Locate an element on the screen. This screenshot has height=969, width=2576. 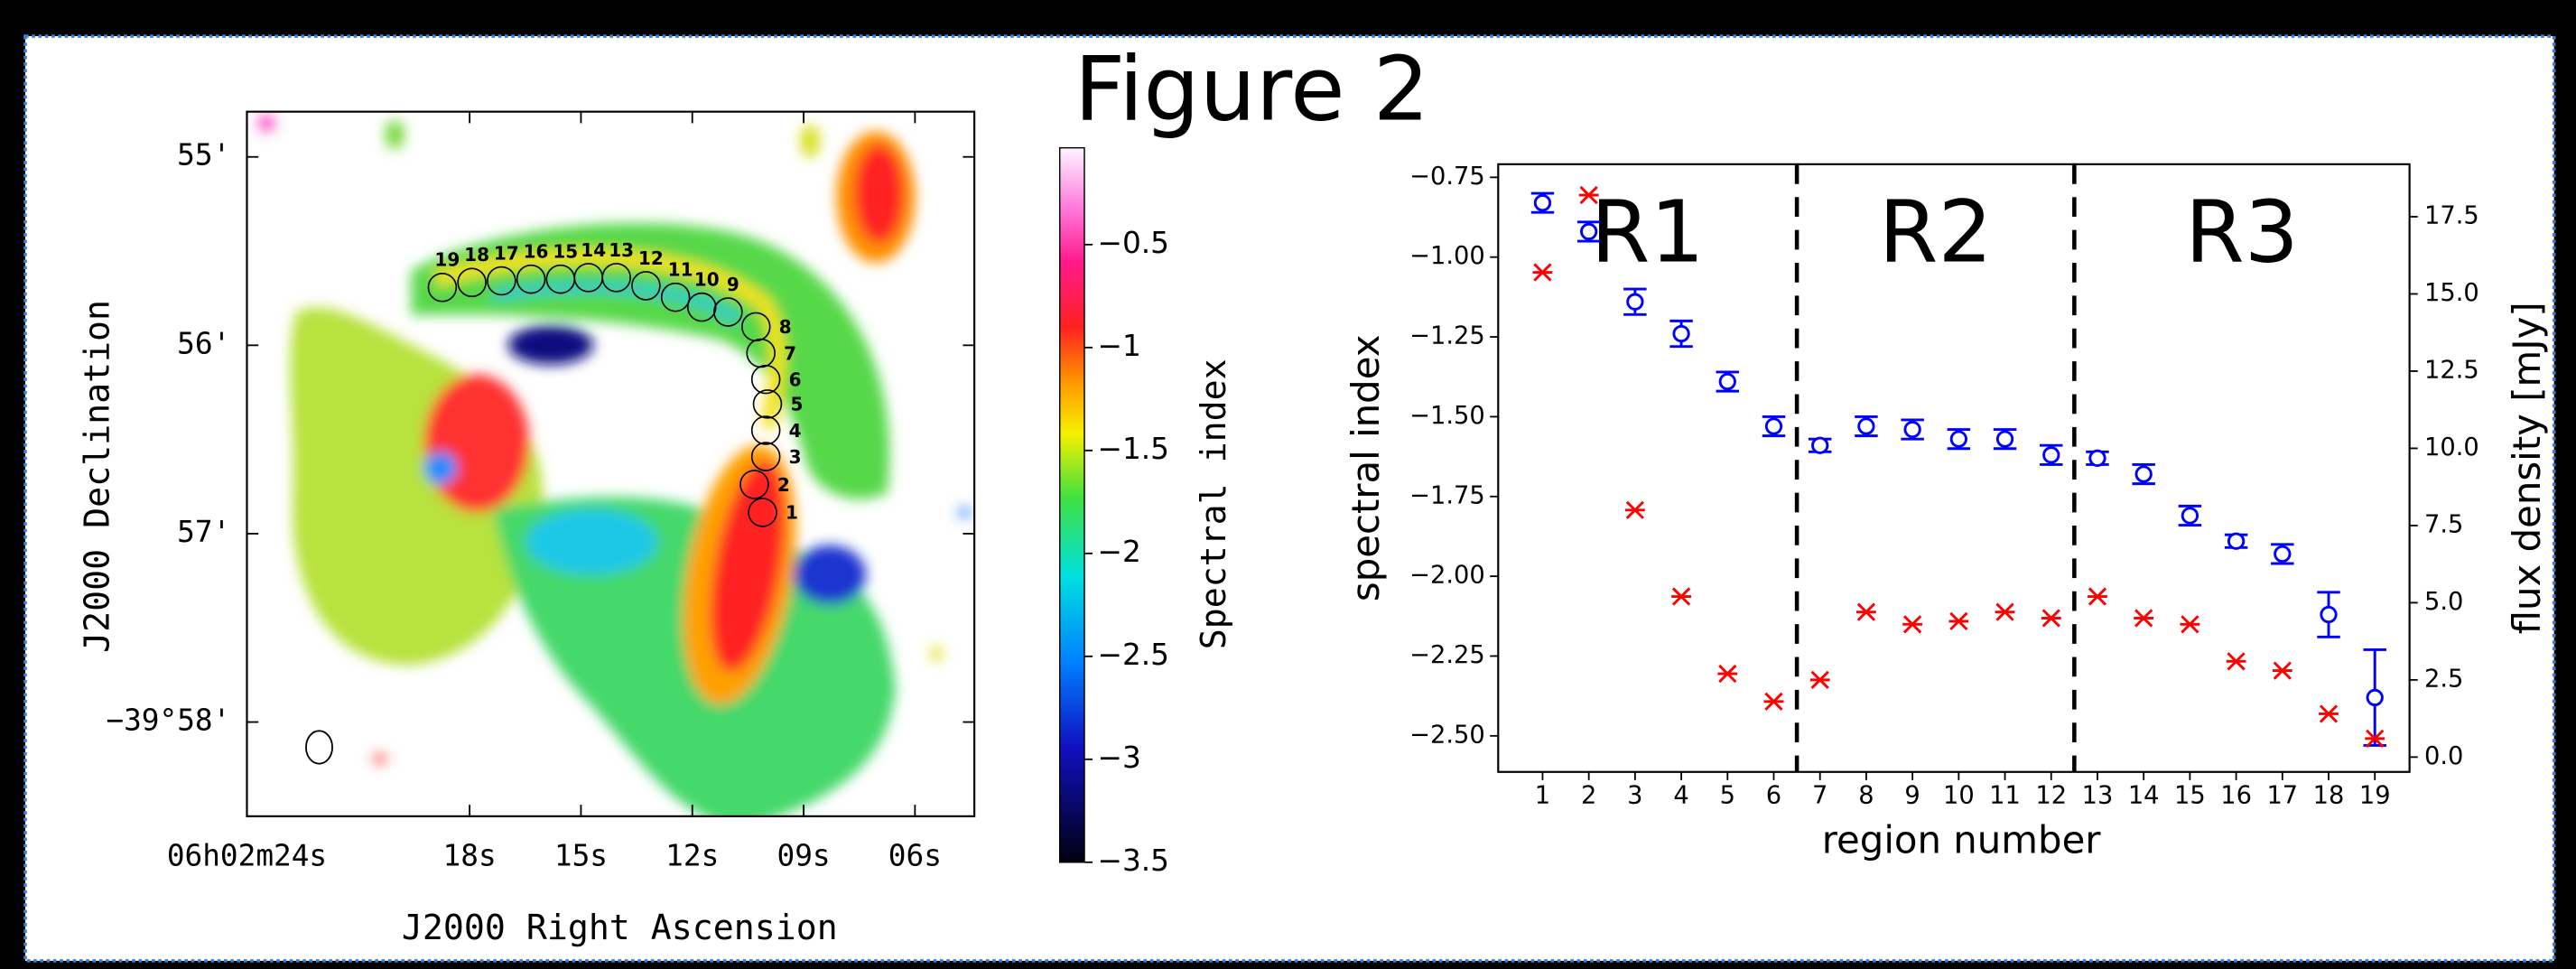
x-tick-label: 12s is located at coordinates (692, 855).